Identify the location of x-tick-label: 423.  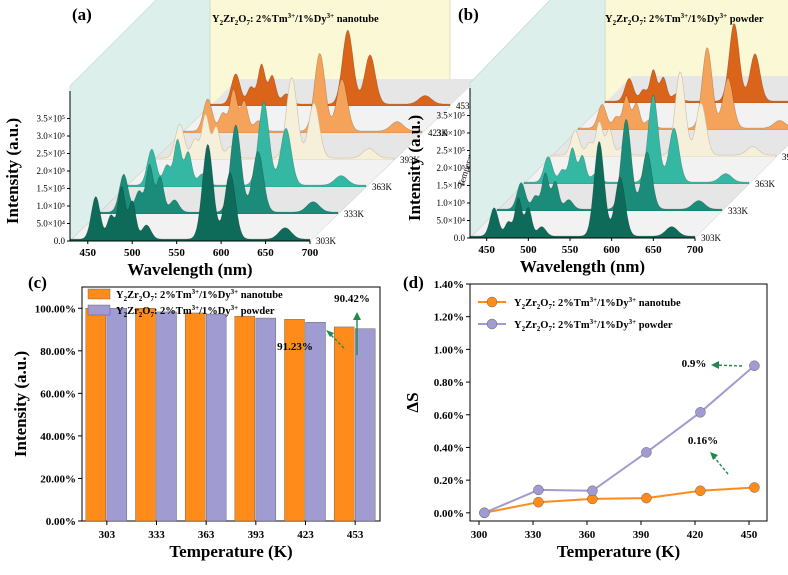
(305, 535).